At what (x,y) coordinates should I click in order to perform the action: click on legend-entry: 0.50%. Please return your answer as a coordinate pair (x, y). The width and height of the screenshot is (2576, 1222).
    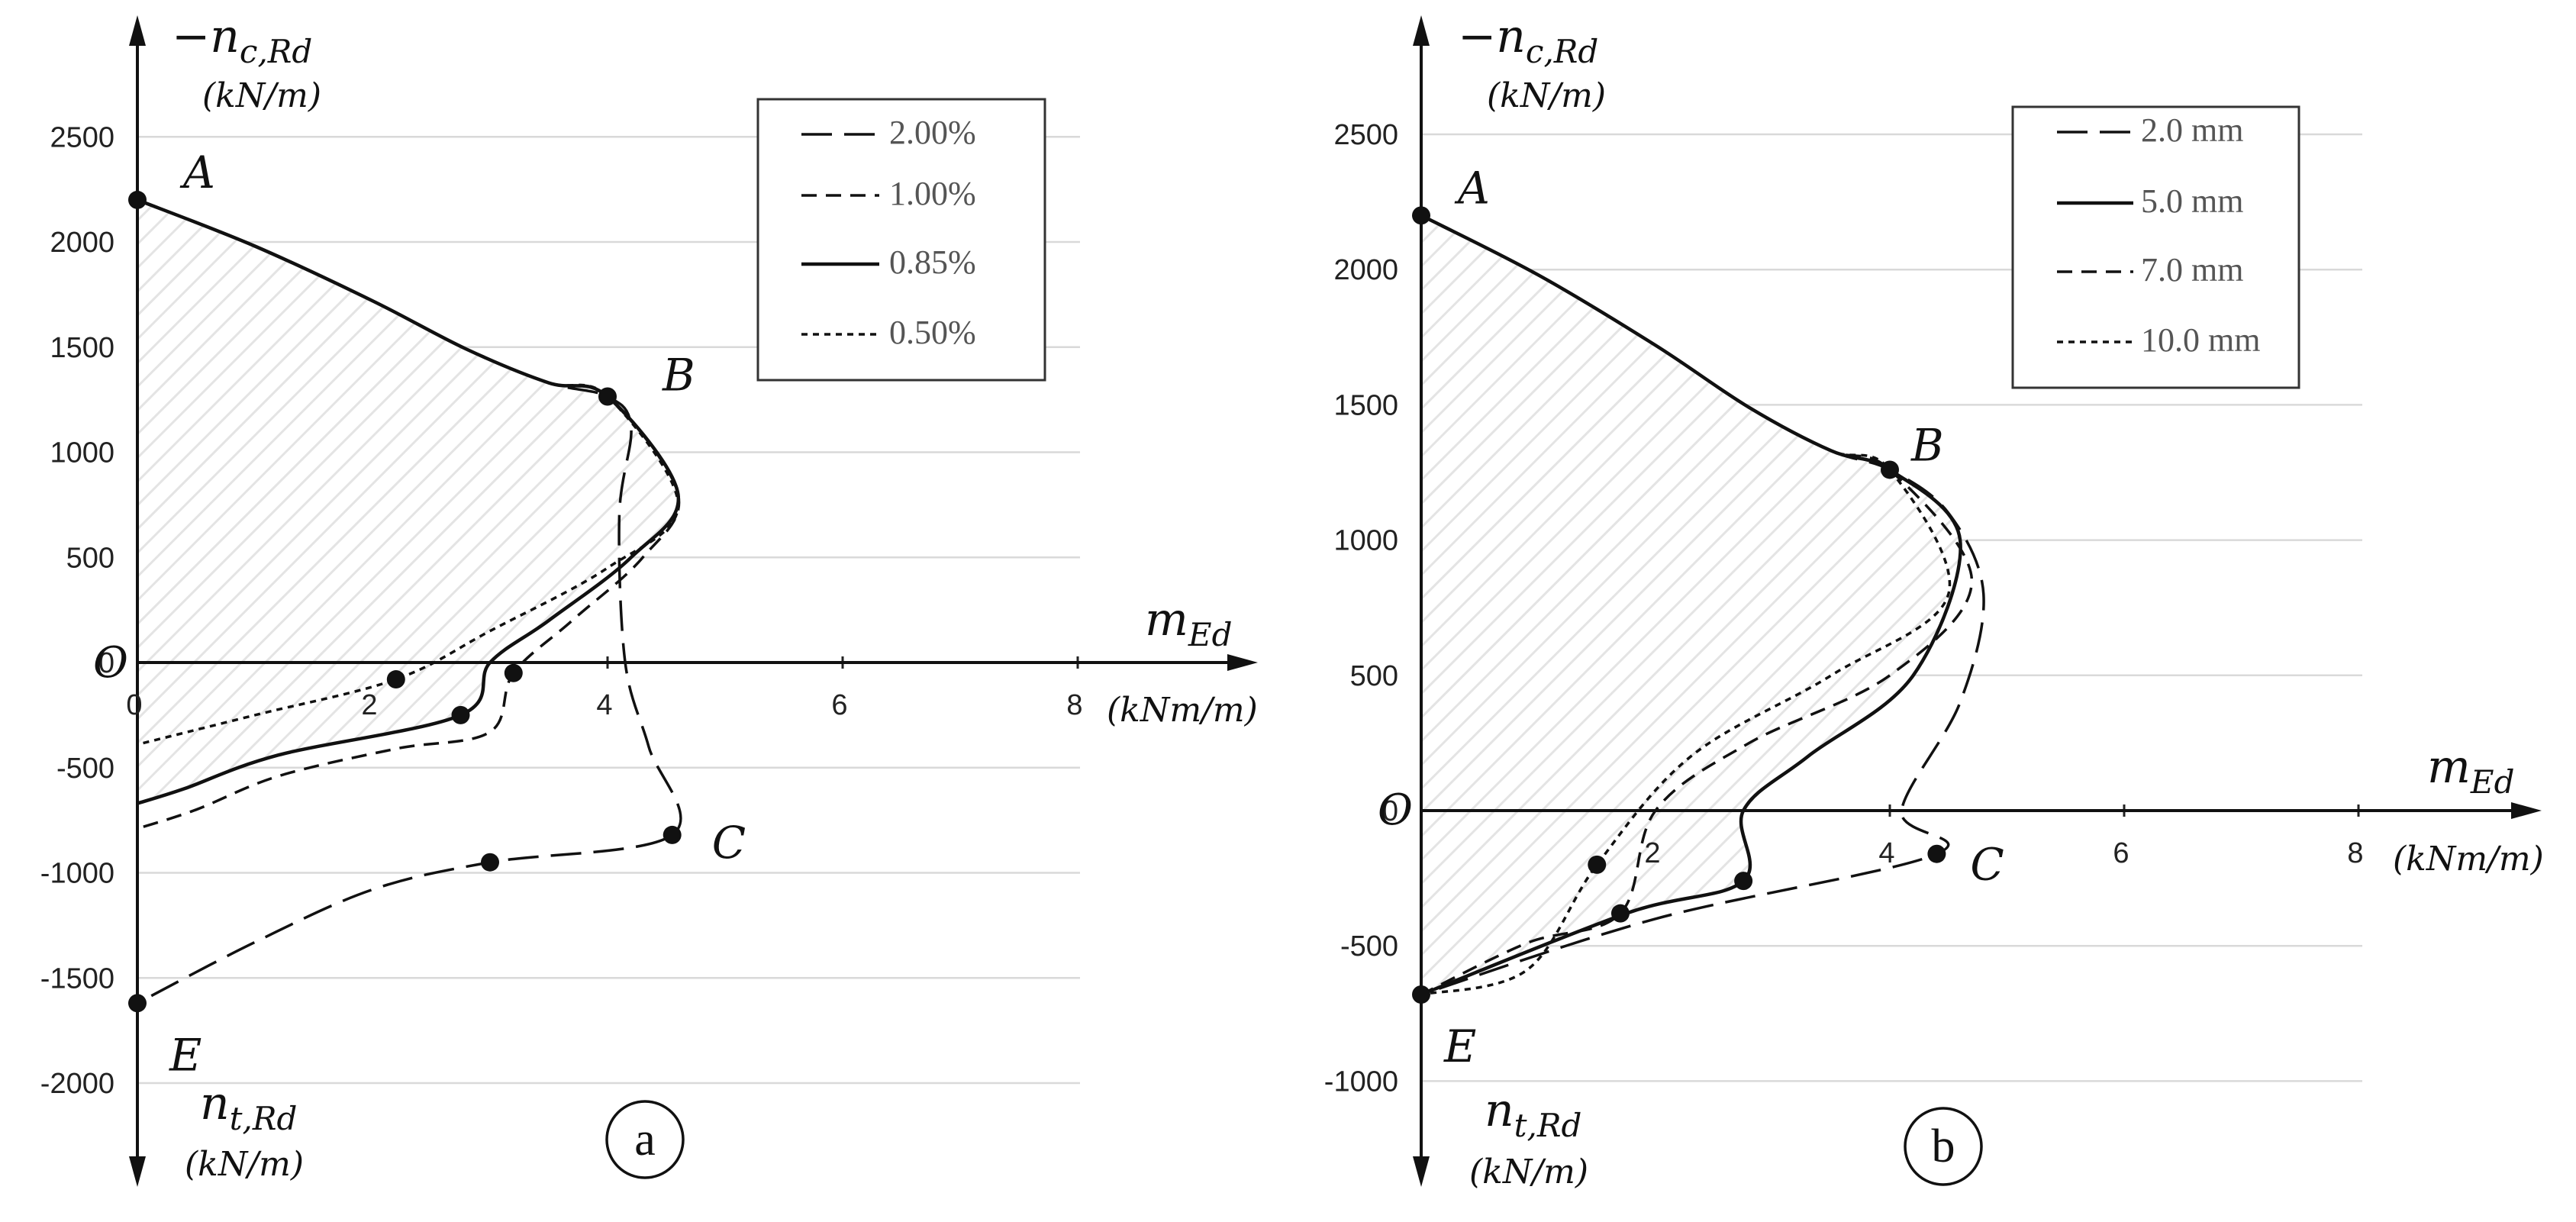
    Looking at the image, I should click on (933, 332).